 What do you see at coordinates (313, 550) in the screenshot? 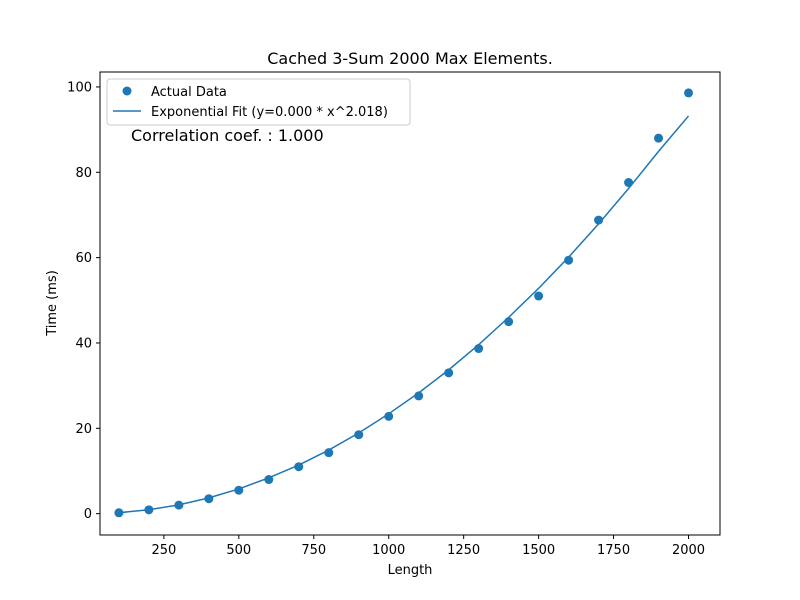
I see `x-tick-label: 750` at bounding box center [313, 550].